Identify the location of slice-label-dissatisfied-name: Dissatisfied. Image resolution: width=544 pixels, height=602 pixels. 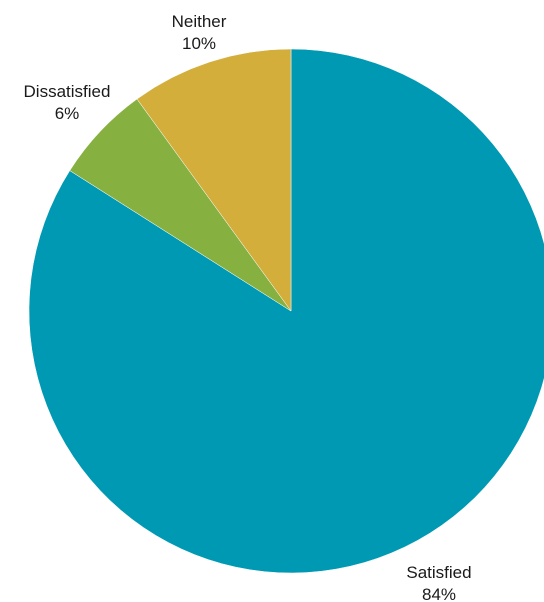
(67, 91).